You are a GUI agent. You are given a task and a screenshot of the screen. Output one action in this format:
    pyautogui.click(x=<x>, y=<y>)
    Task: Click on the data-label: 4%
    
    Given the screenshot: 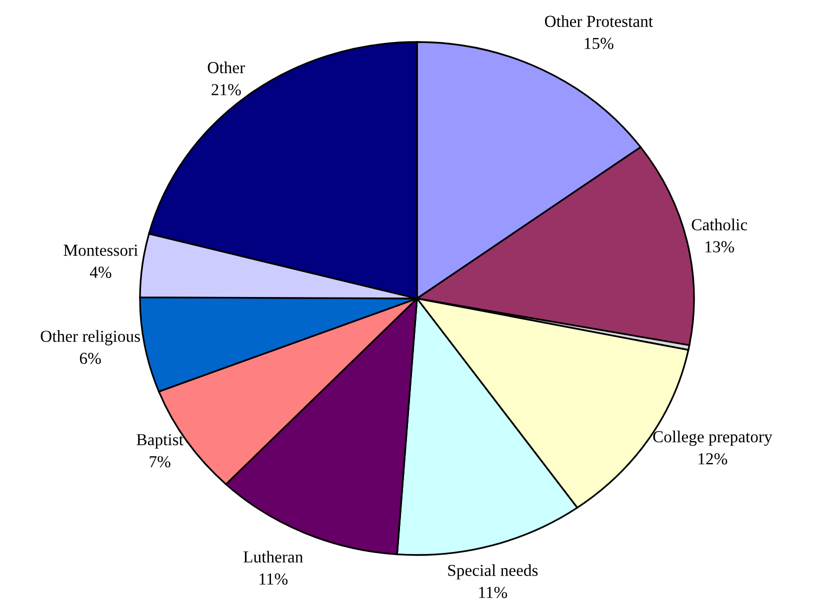 What is the action you would take?
    pyautogui.click(x=101, y=272)
    